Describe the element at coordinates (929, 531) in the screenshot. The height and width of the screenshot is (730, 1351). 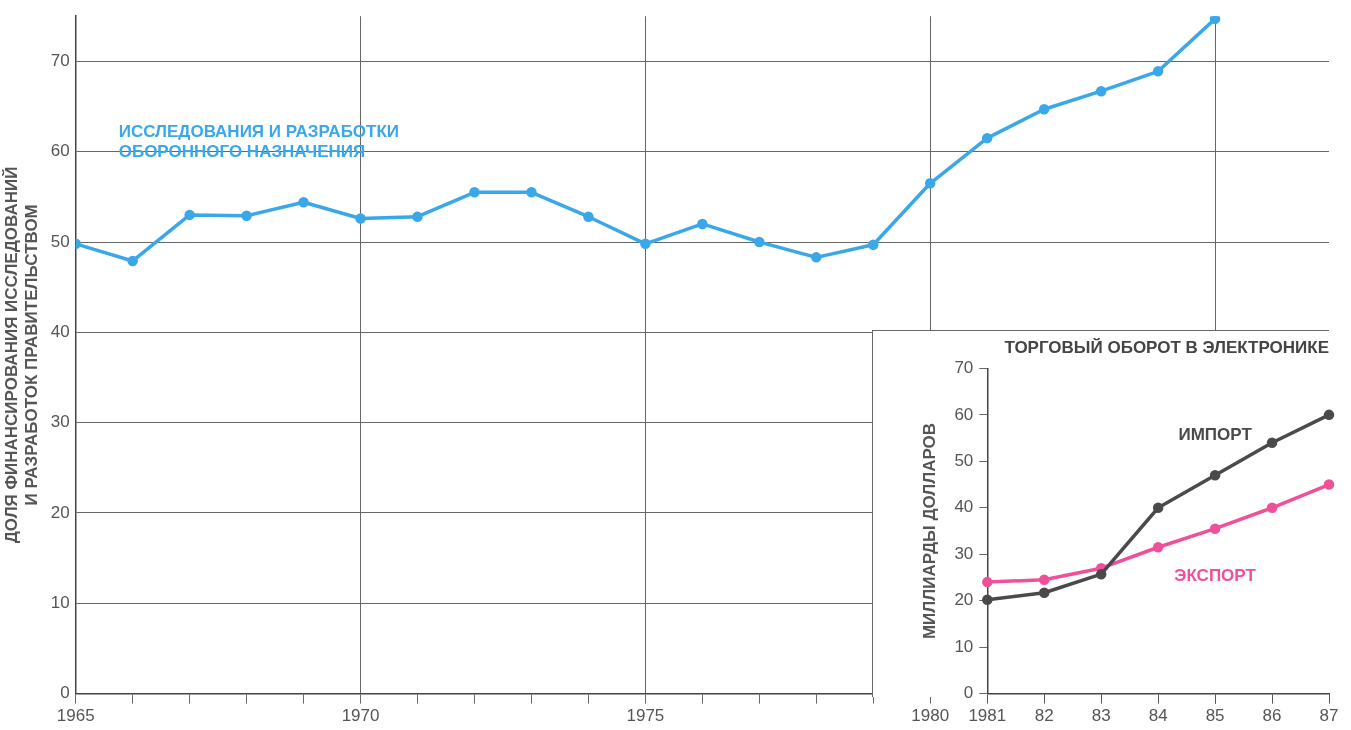
I see `y-axis-title: МИЛЛИАРДЫ ДОЛЛАРОВ` at that location.